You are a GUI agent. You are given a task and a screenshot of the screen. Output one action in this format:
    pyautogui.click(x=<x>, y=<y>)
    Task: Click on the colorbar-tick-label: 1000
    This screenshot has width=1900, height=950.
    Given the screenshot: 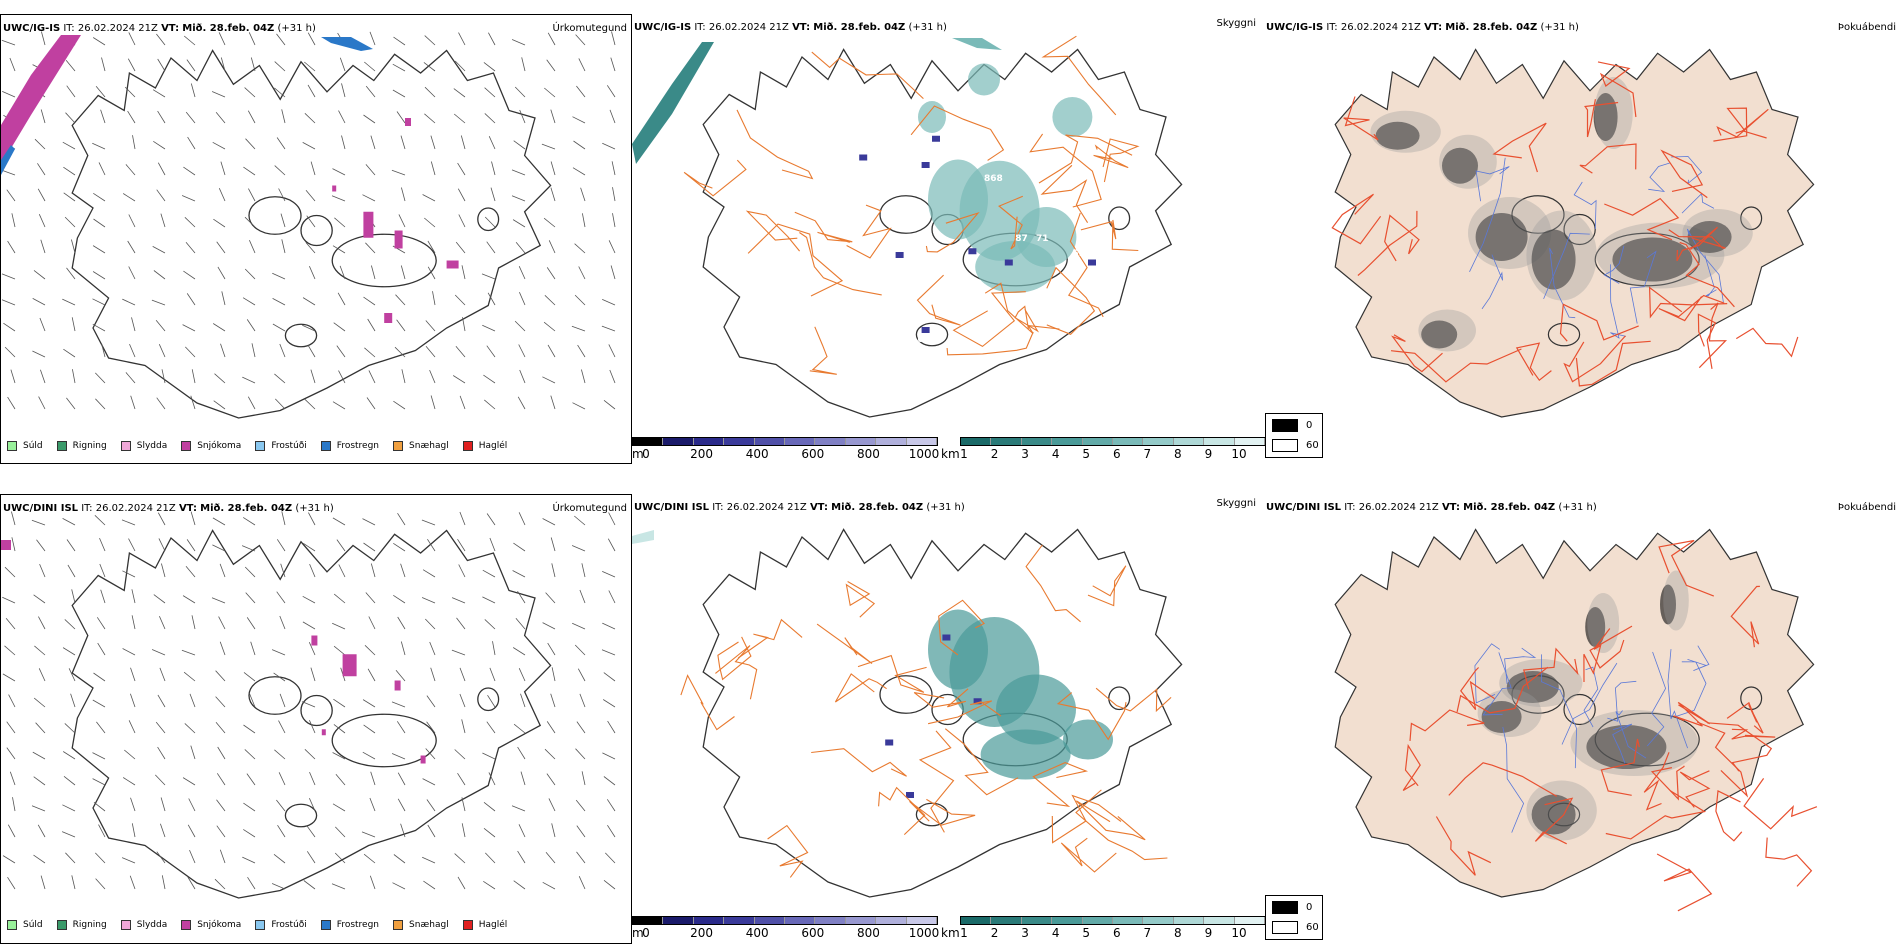 What is the action you would take?
    pyautogui.click(x=924, y=933)
    